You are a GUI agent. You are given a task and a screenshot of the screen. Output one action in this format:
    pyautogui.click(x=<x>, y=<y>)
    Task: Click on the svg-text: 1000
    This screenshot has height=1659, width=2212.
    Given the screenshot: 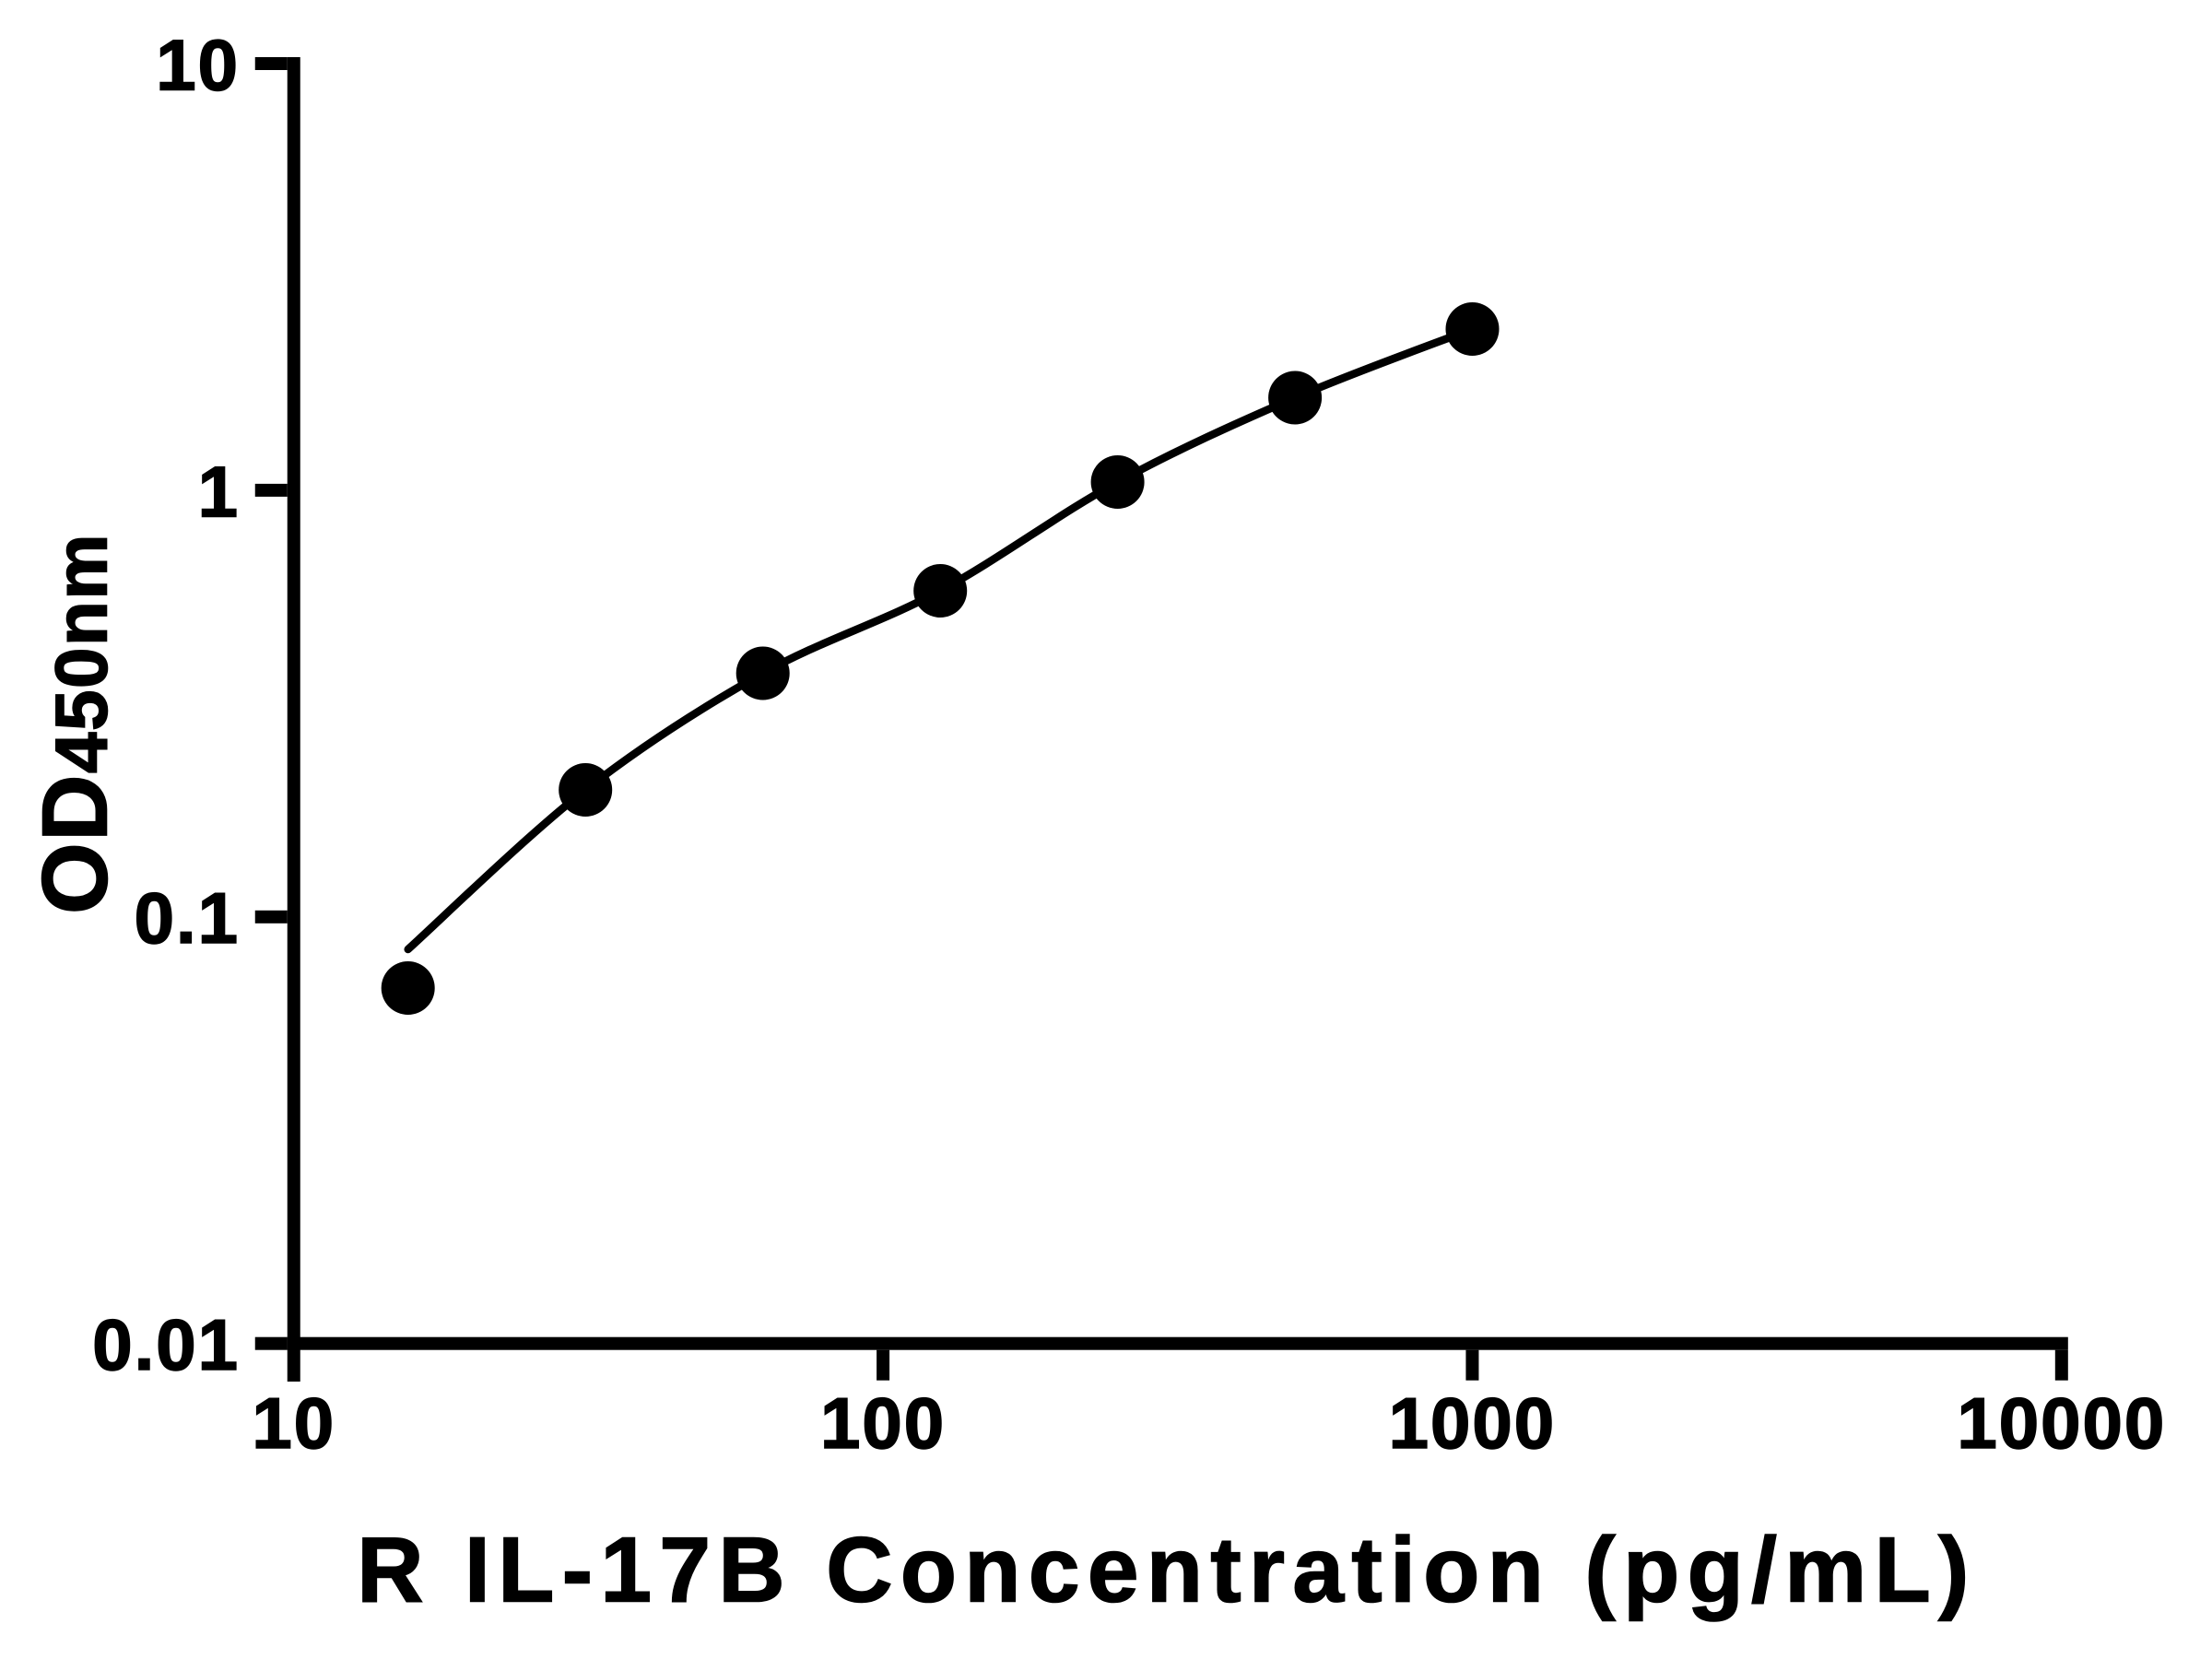 What is the action you would take?
    pyautogui.click(x=1473, y=1423)
    